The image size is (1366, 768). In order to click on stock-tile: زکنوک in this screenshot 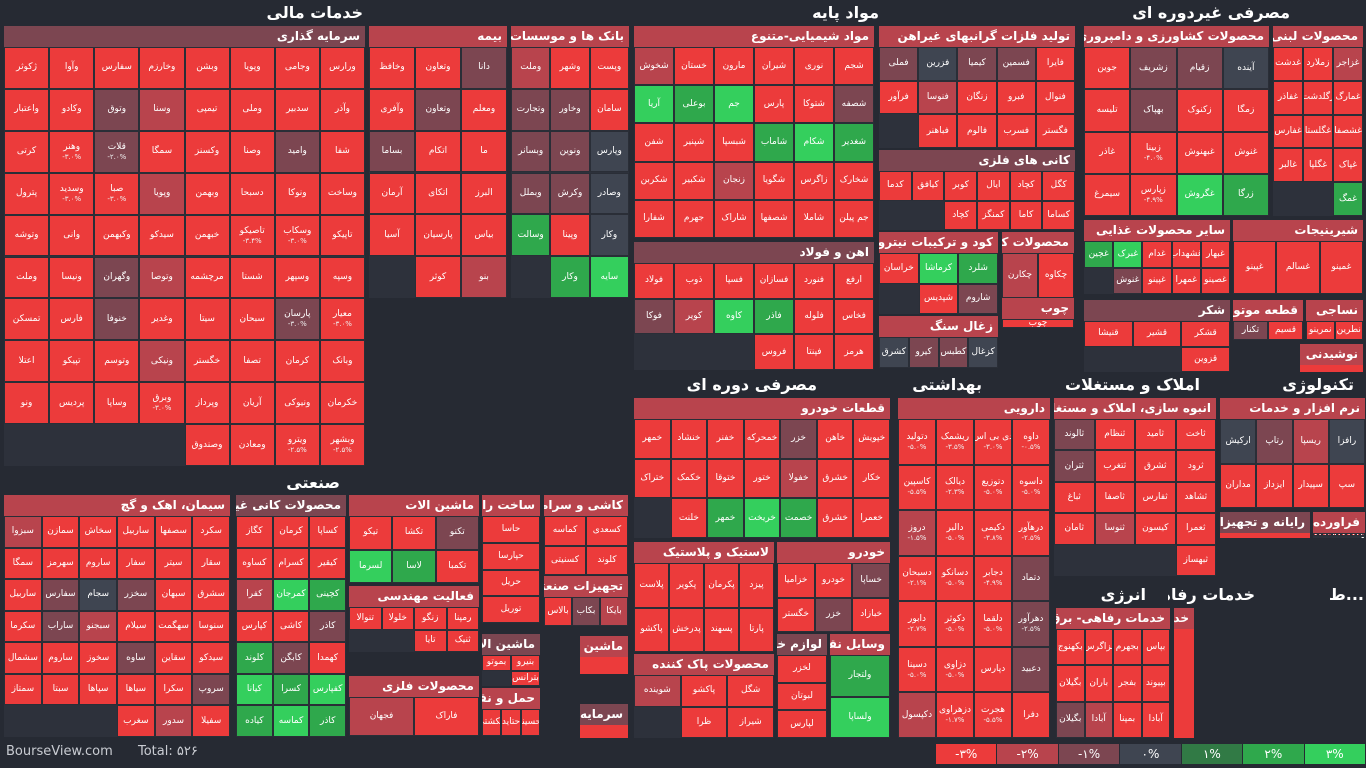, I will do `click(1199, 110)`.